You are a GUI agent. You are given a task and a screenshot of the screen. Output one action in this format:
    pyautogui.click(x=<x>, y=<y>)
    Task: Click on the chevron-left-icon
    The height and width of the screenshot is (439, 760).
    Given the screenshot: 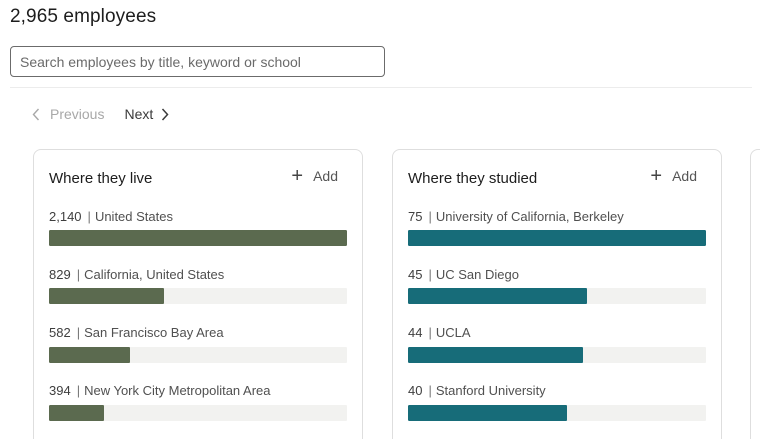 What is the action you would take?
    pyautogui.click(x=36, y=114)
    